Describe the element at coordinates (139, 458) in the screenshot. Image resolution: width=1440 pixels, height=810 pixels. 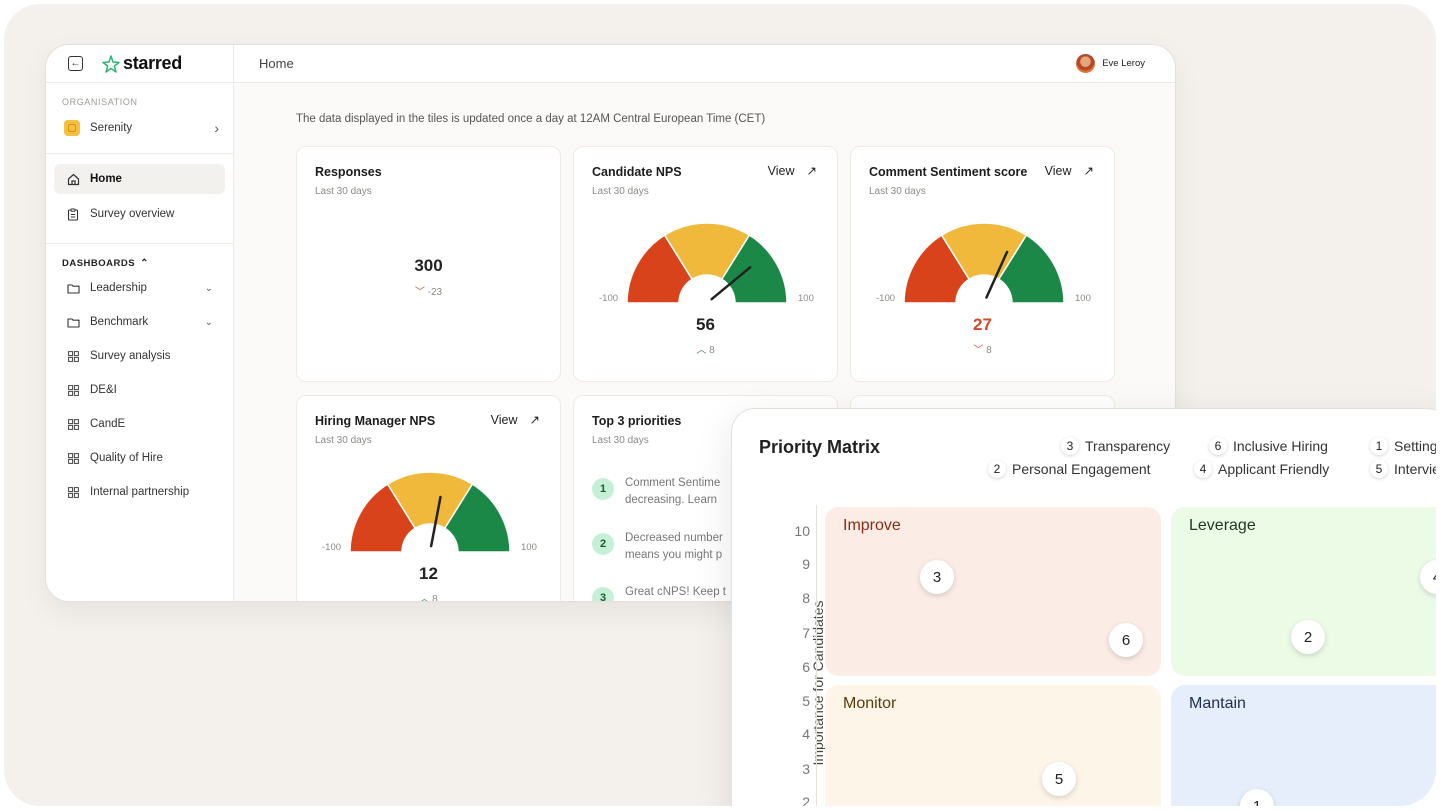
I see `nav-item-quality-of-hire: Quality of Hire` at that location.